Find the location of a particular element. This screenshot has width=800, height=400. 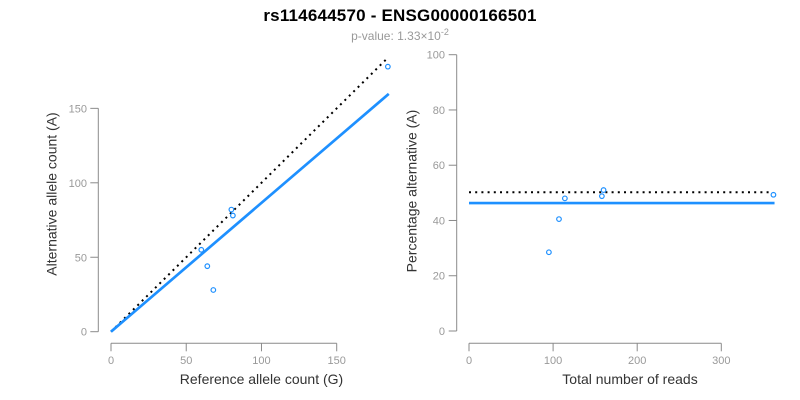

pvalue-text: p-value: 1.33×10 is located at coordinates (396, 36).